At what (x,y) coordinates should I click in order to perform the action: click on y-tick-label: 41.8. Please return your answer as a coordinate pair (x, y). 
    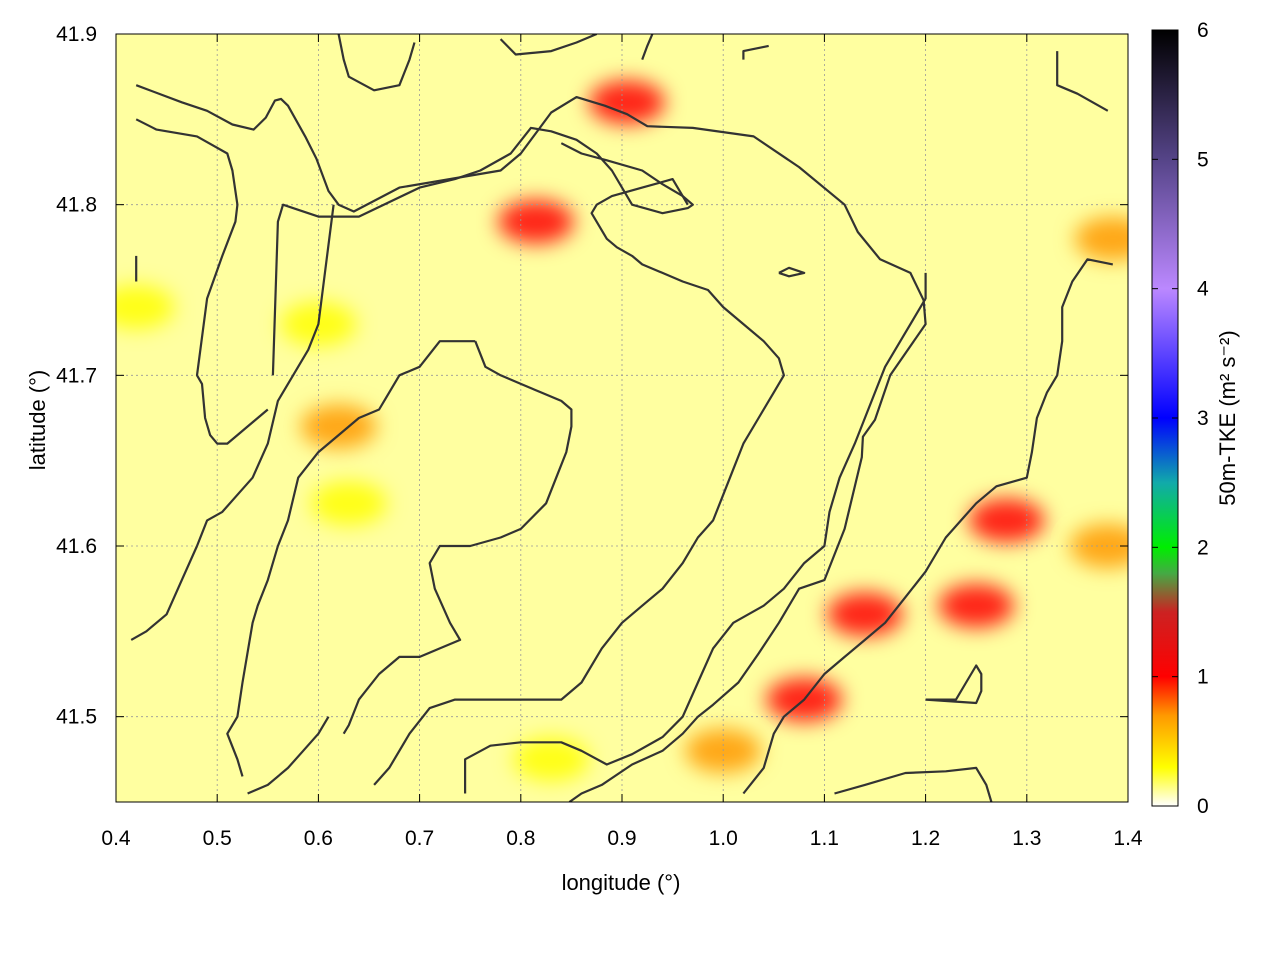
    Looking at the image, I should click on (76, 205).